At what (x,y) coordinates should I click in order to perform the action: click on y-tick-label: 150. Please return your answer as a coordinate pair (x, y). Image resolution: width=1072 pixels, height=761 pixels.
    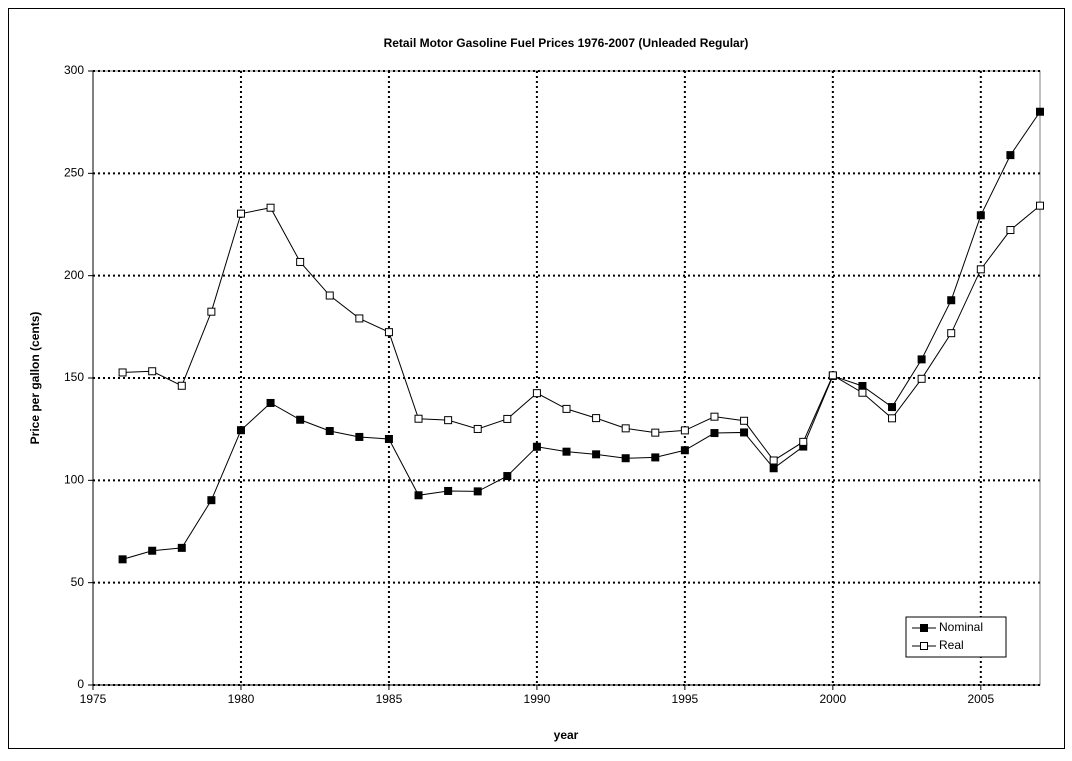
    Looking at the image, I should click on (74, 377).